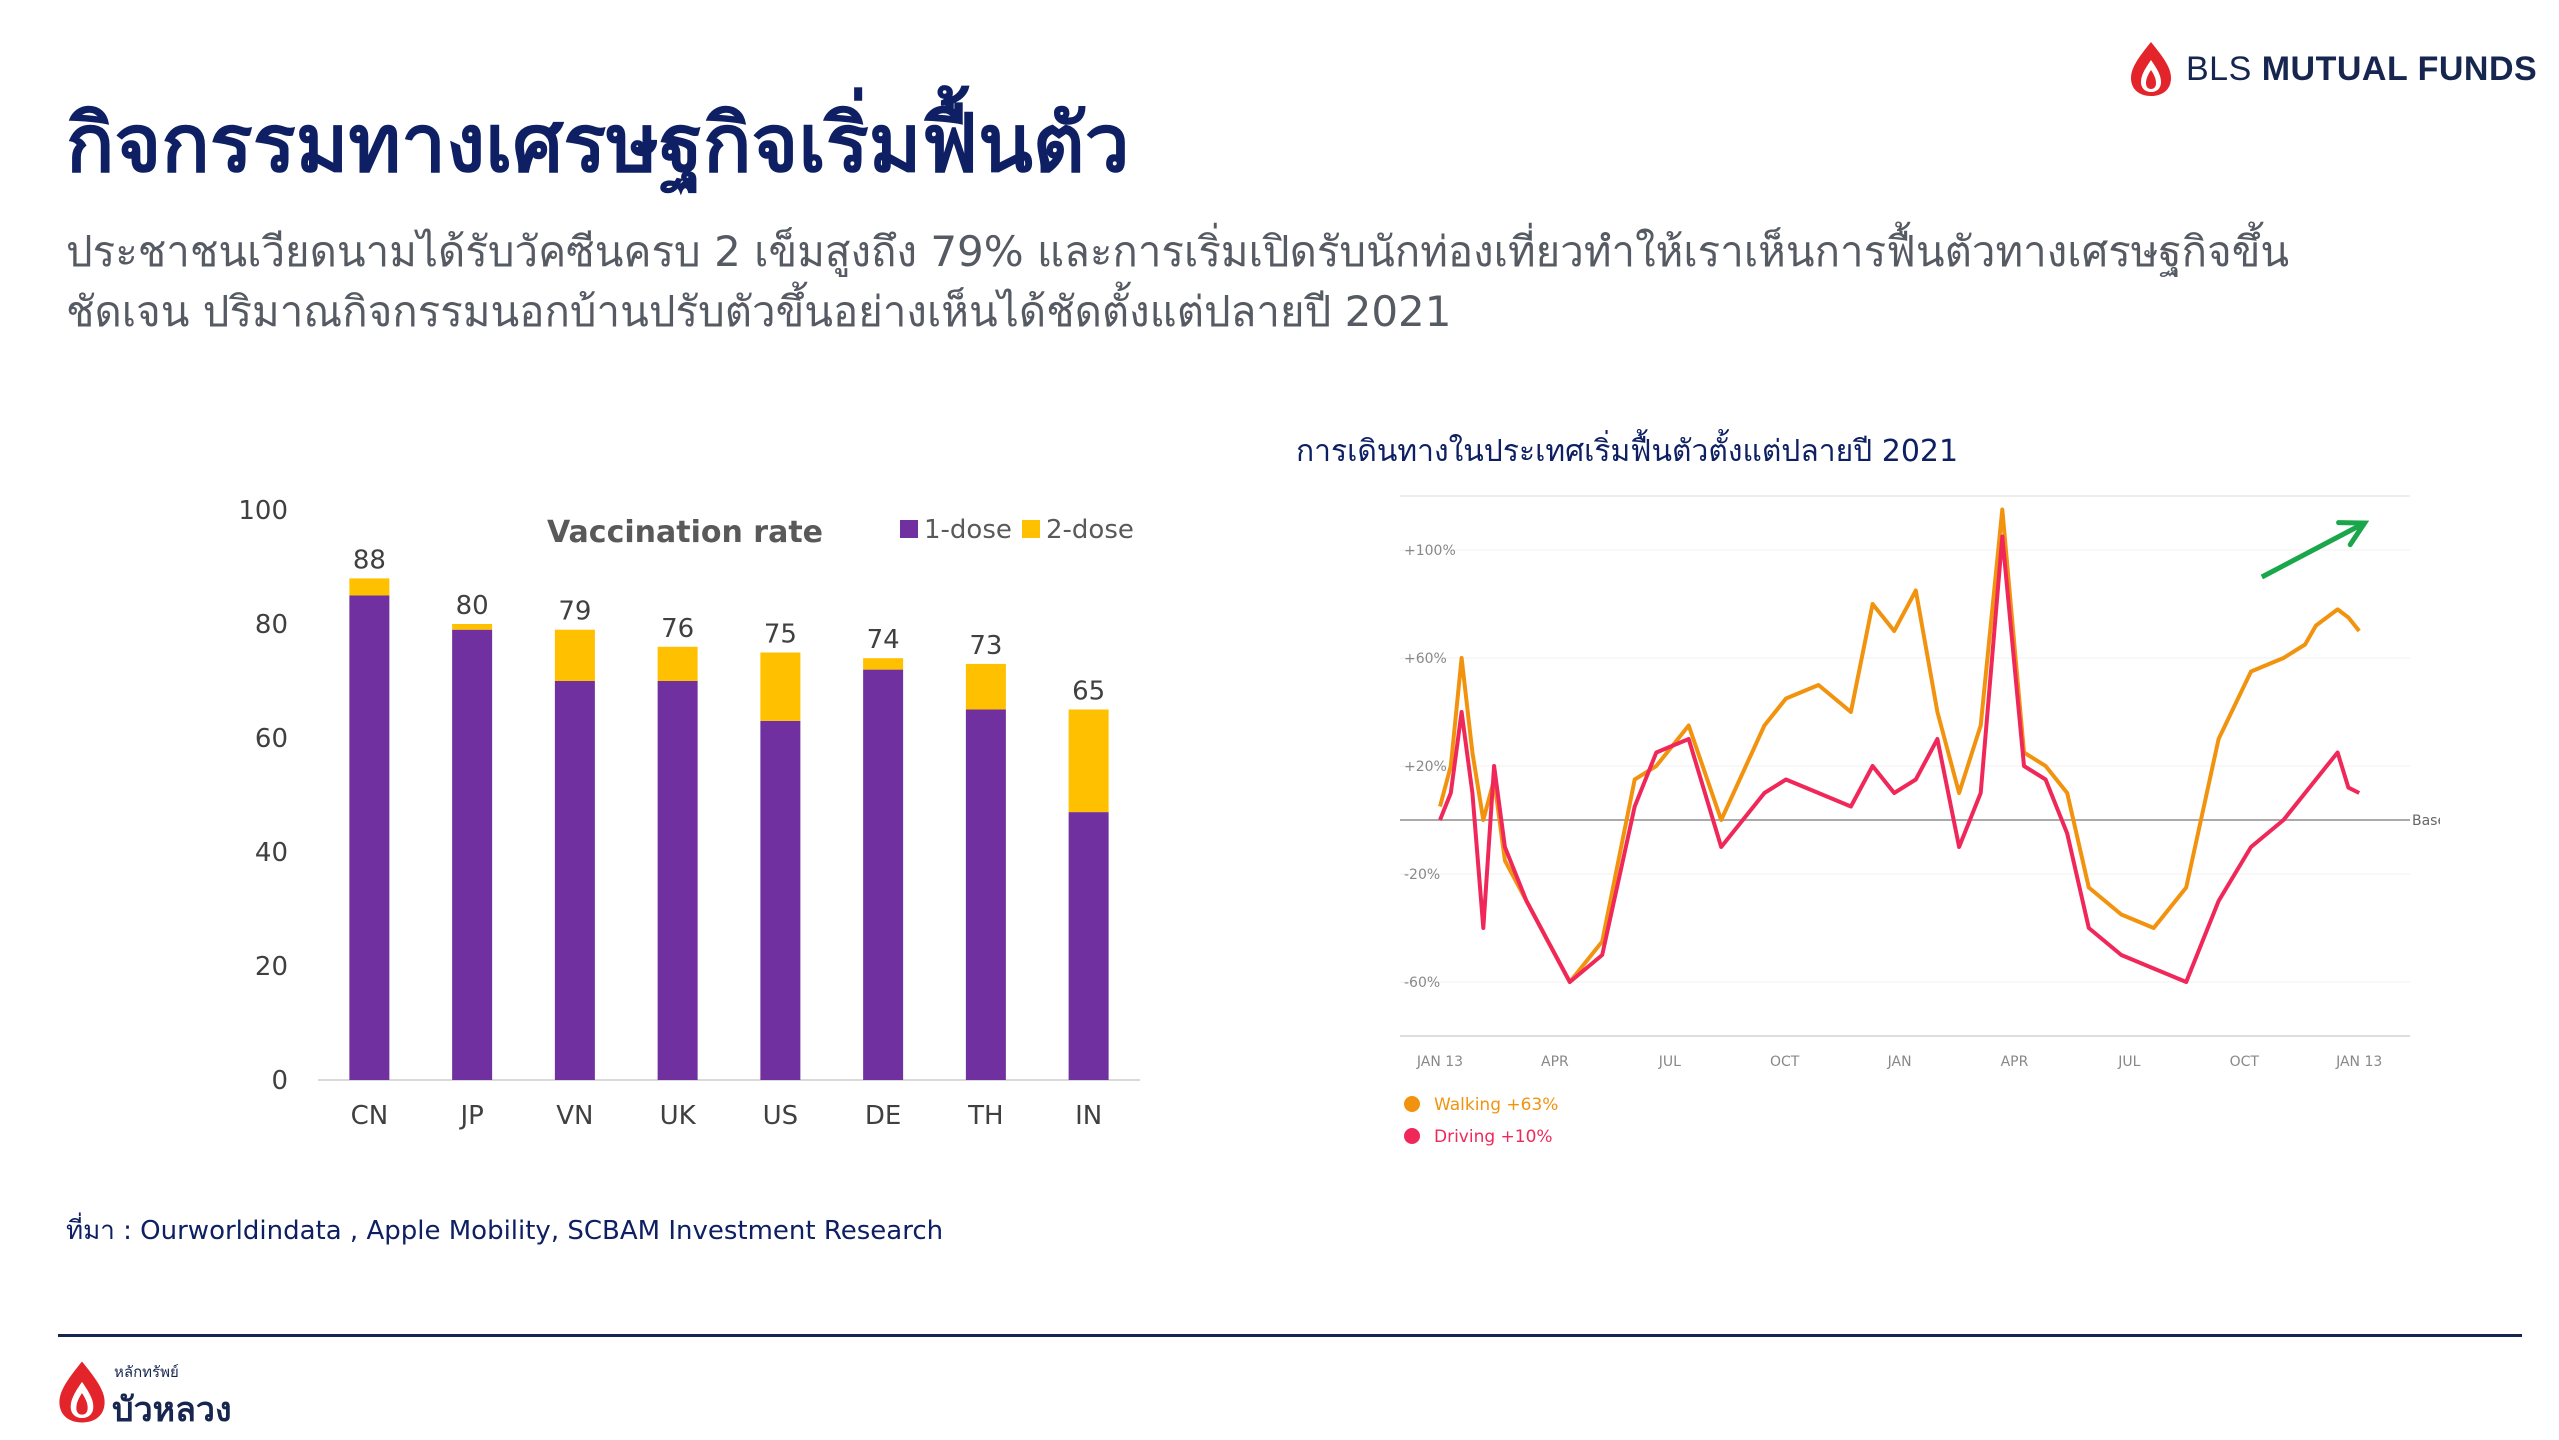  What do you see at coordinates (271, 967) in the screenshot?
I see `y-tick-label: 20` at bounding box center [271, 967].